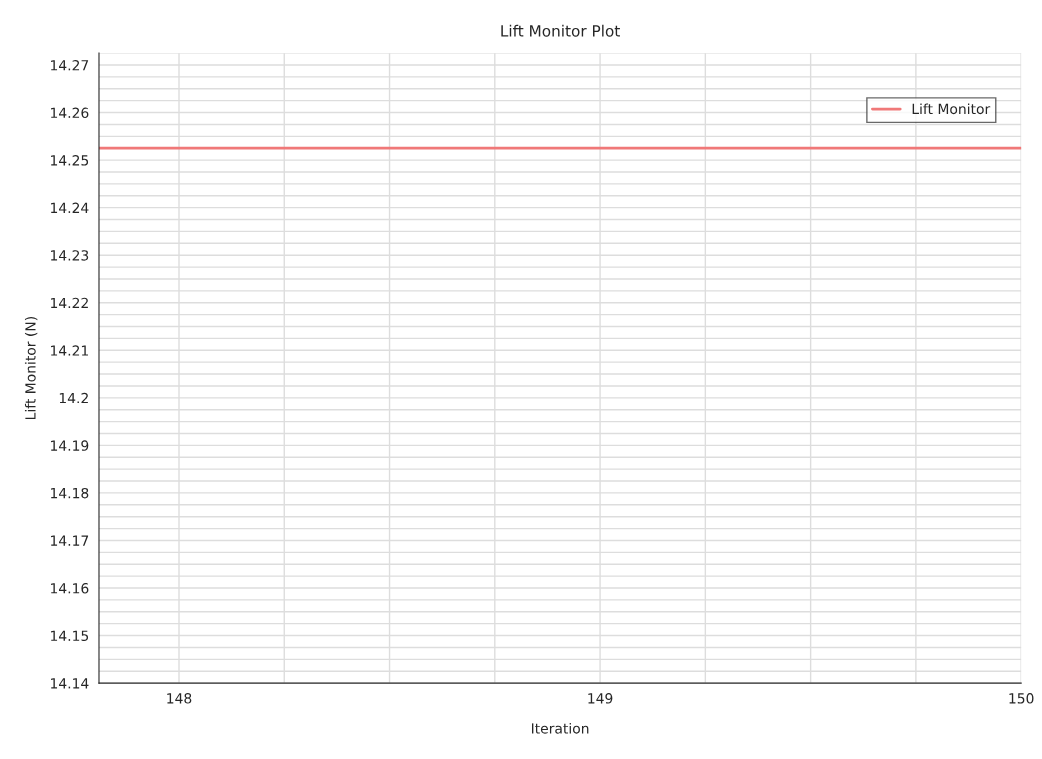 The image size is (1042, 759). What do you see at coordinates (70, 255) in the screenshot?
I see `y-tick-label: 14.23` at bounding box center [70, 255].